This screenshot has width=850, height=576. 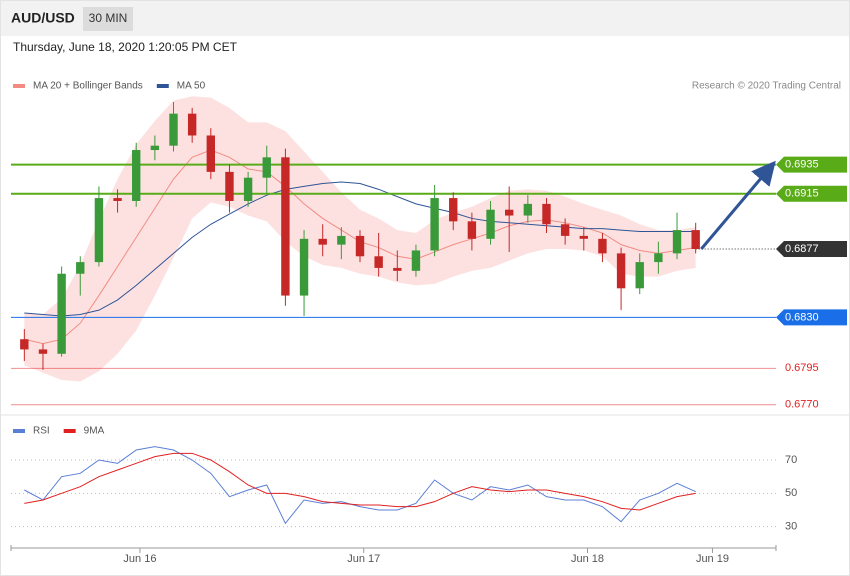 What do you see at coordinates (139, 559) in the screenshot?
I see `x-tick-label: Jun 16` at bounding box center [139, 559].